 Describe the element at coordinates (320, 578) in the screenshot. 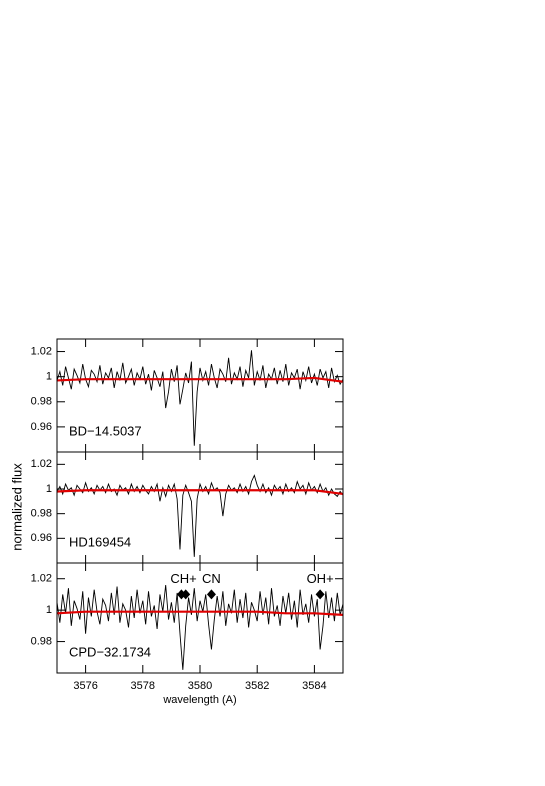

I see `line-label: OH+` at that location.